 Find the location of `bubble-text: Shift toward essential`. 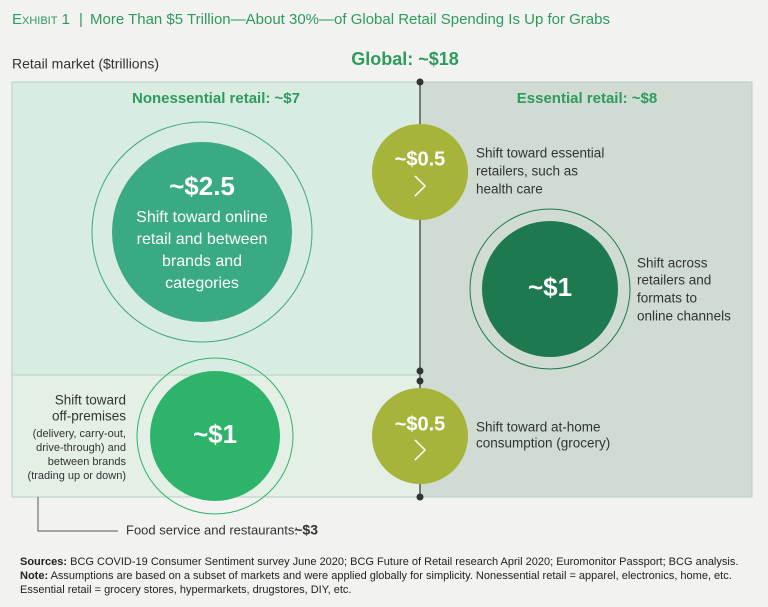

bubble-text: Shift toward essential is located at coordinates (540, 153).